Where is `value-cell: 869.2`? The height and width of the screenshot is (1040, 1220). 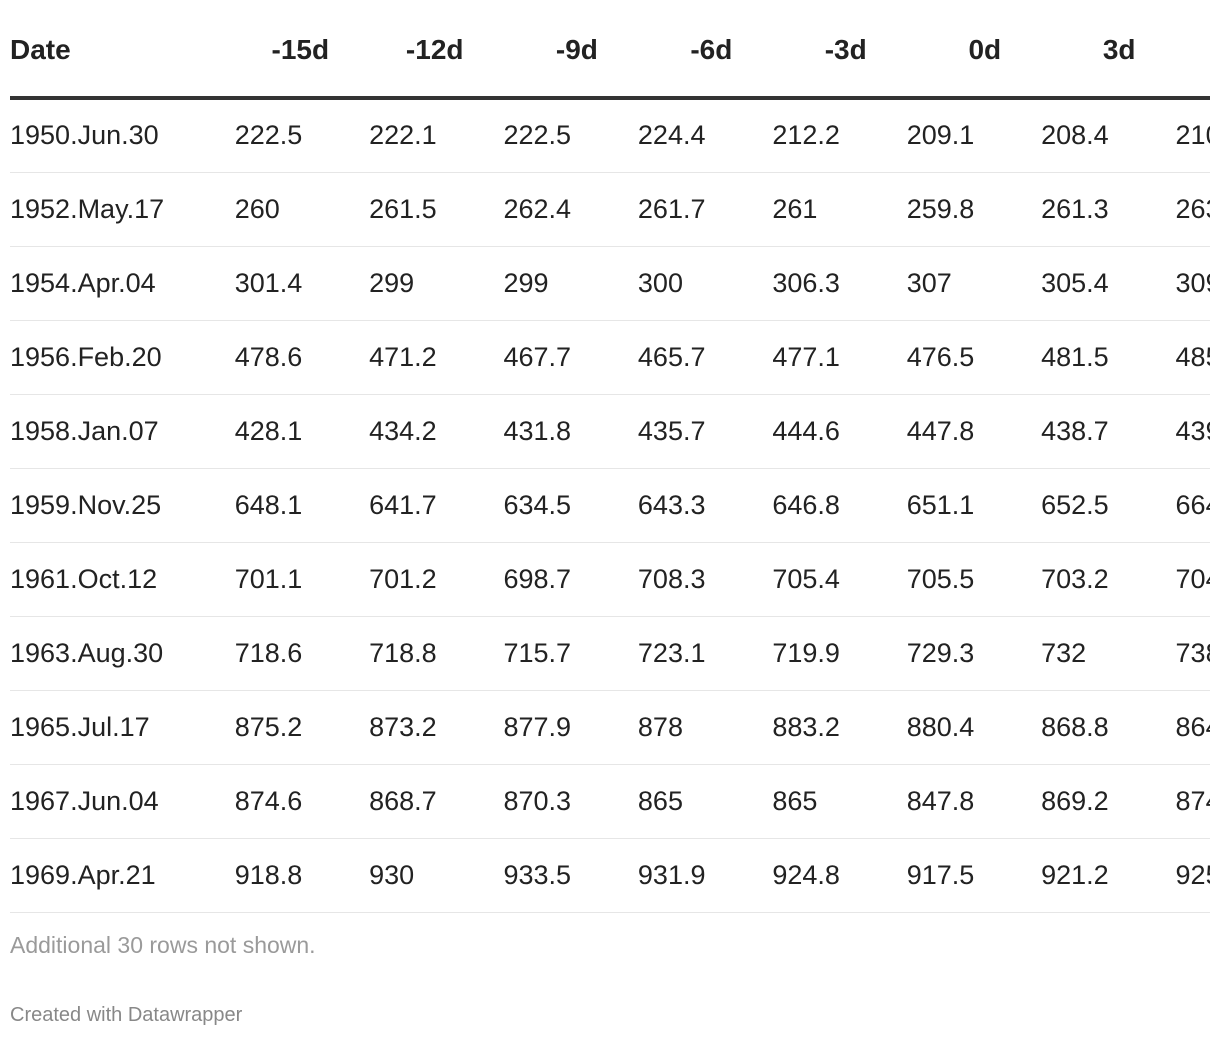 value-cell: 869.2 is located at coordinates (1108, 801).